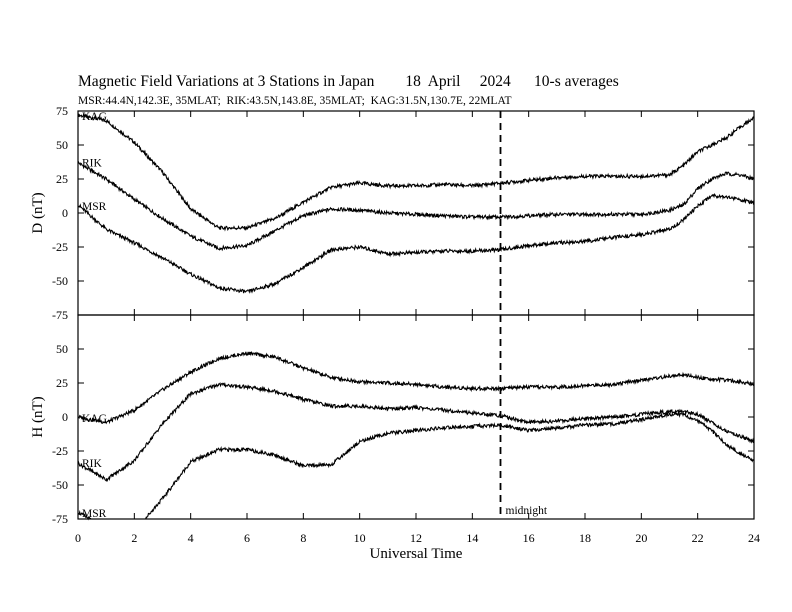 This screenshot has height=612, width=792. Describe the element at coordinates (754, 538) in the screenshot. I see `xtick-label: 24` at that location.